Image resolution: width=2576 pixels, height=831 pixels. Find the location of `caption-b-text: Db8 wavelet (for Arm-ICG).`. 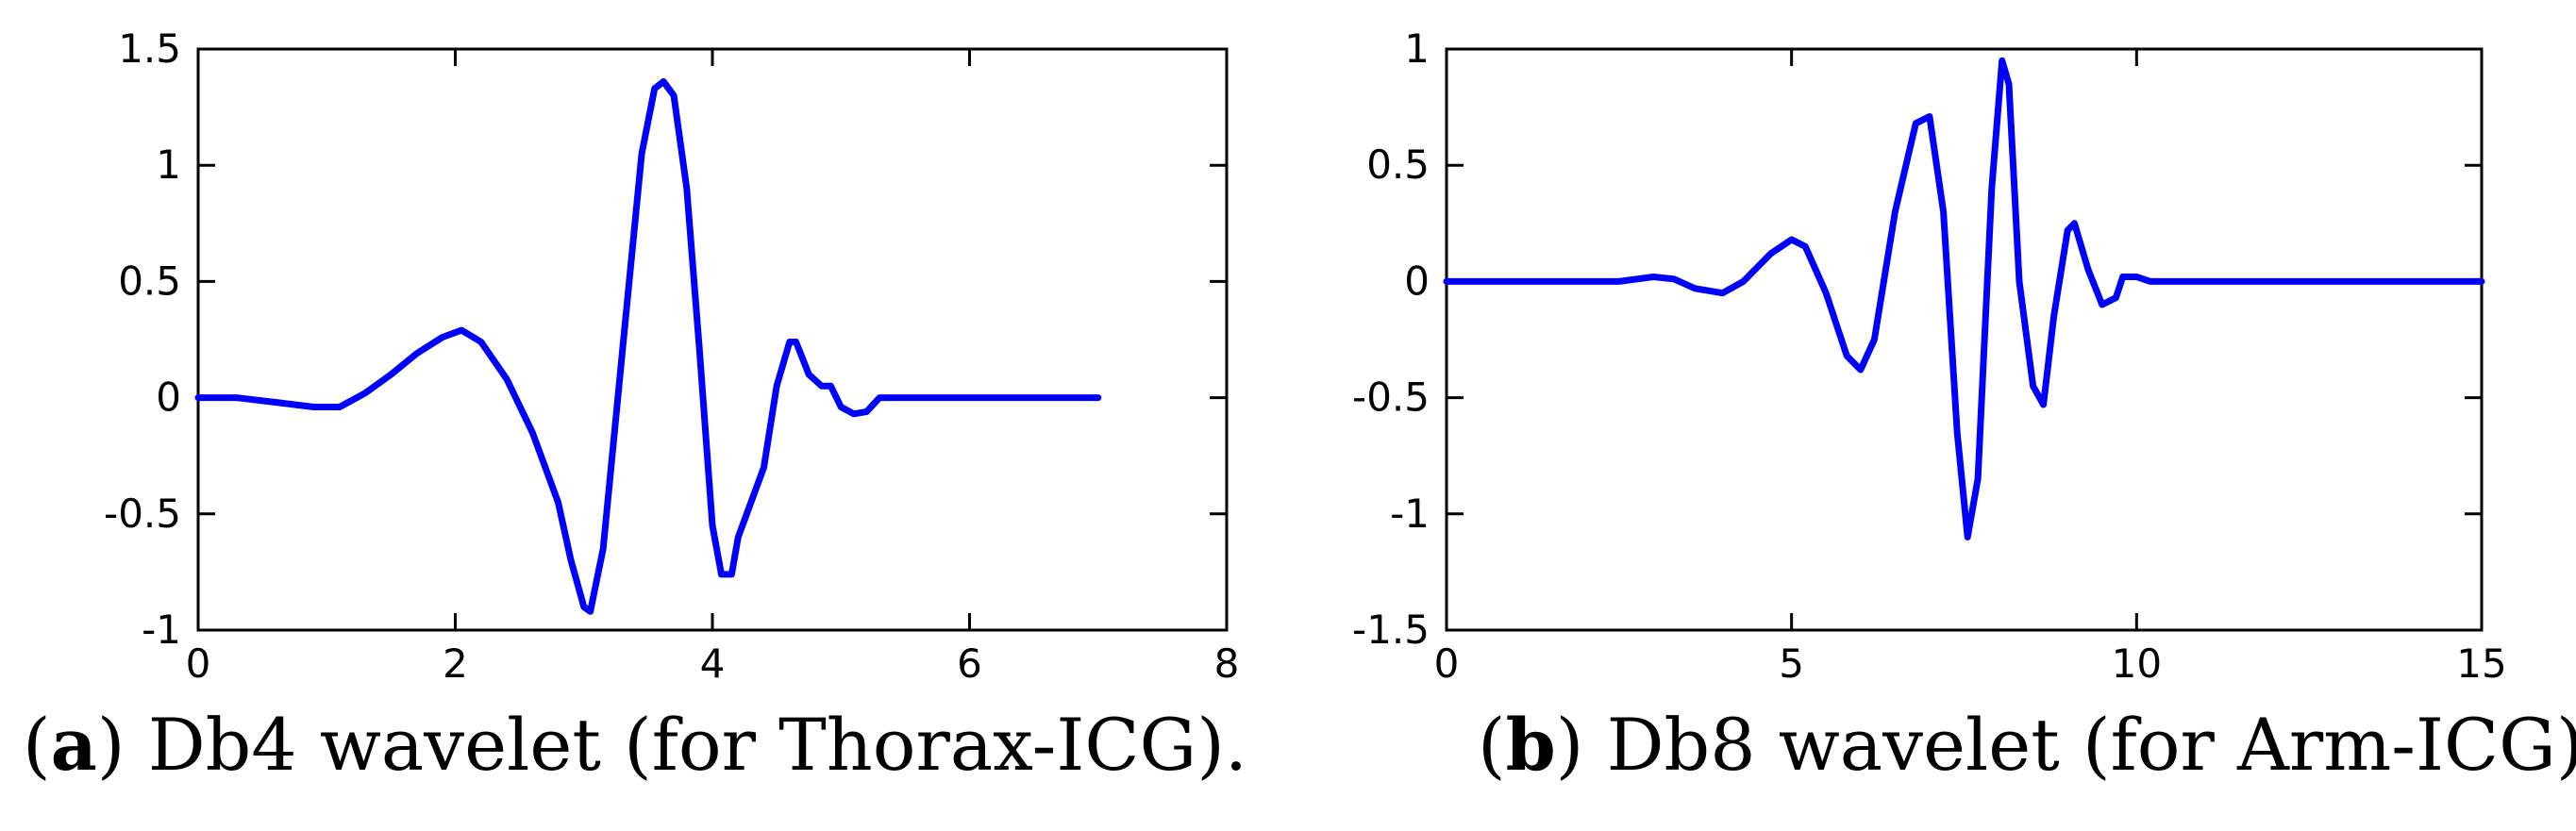

caption-b-text: Db8 wavelet (for Arm-ICG). is located at coordinates (2079, 745).